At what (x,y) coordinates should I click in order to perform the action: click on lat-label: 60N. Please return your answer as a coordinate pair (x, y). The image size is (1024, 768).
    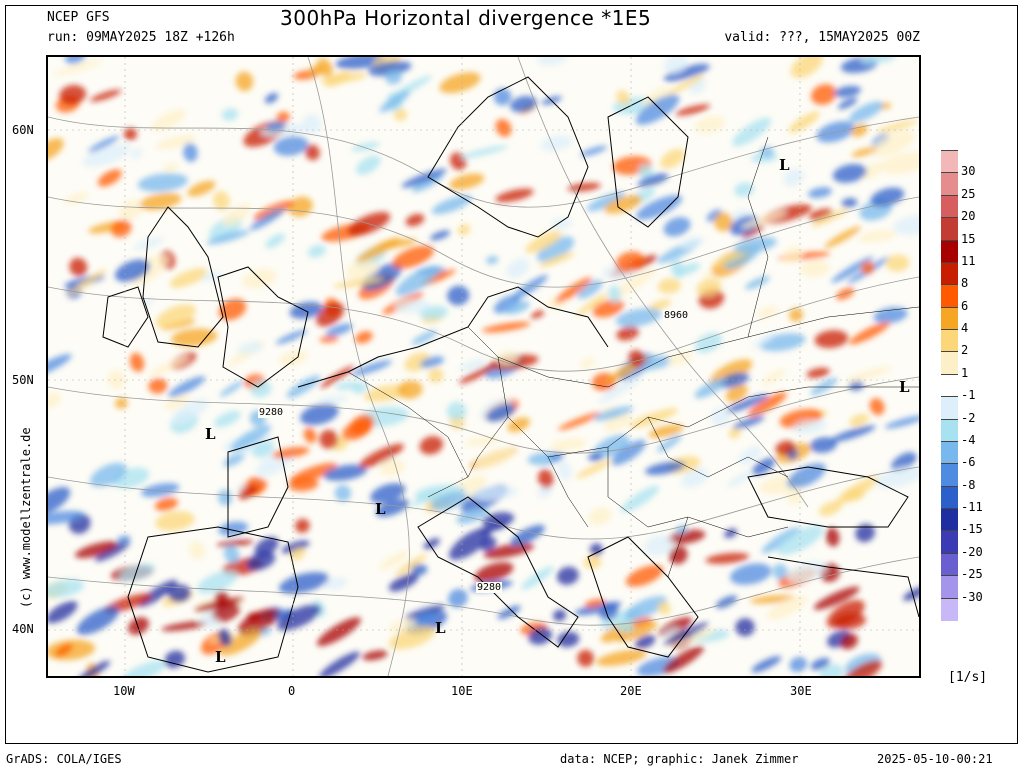
    Looking at the image, I should click on (23, 130).